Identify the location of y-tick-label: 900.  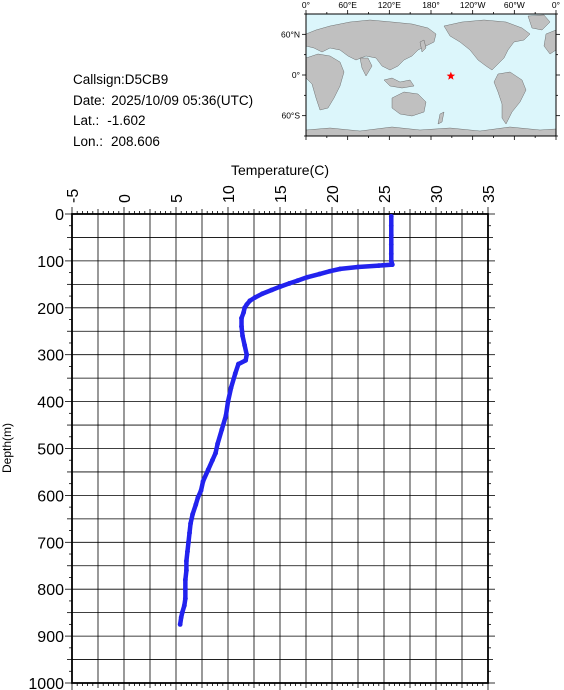
(50, 637).